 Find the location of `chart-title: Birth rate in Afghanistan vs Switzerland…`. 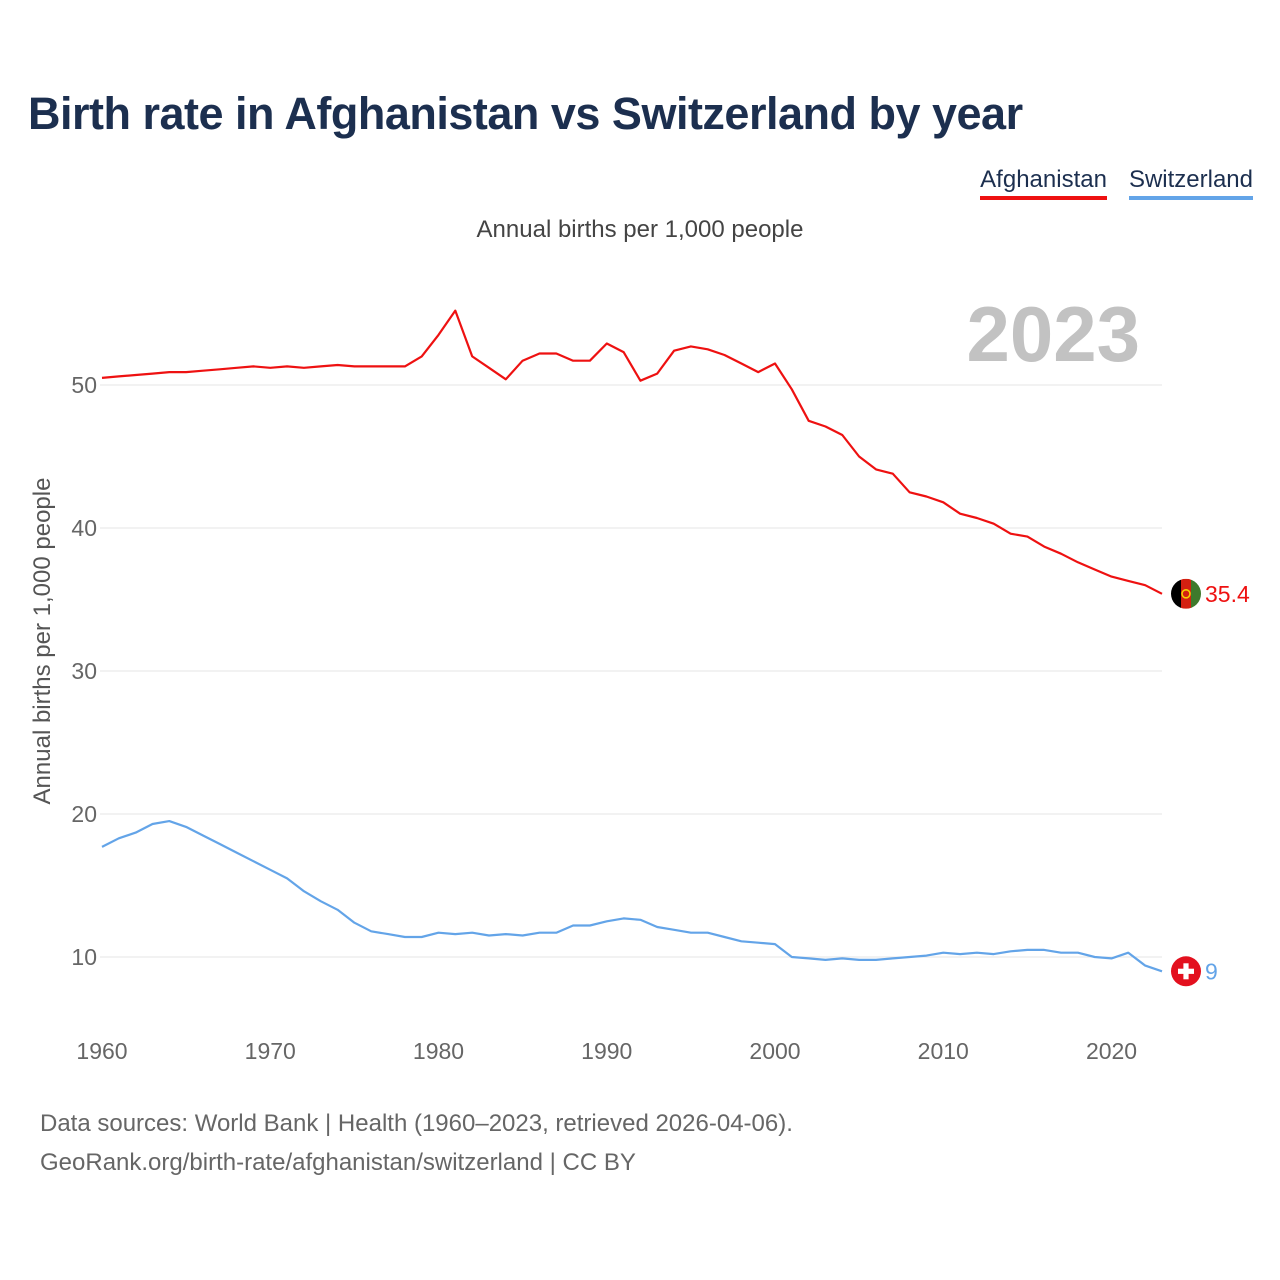

chart-title: Birth rate in Afghanistan vs Switzerland… is located at coordinates (525, 113).